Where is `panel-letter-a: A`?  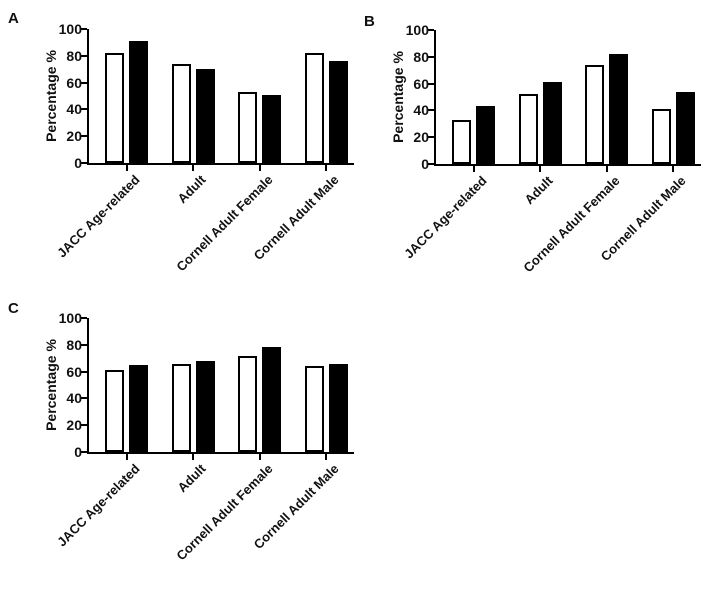
panel-letter-a: A is located at coordinates (13, 18).